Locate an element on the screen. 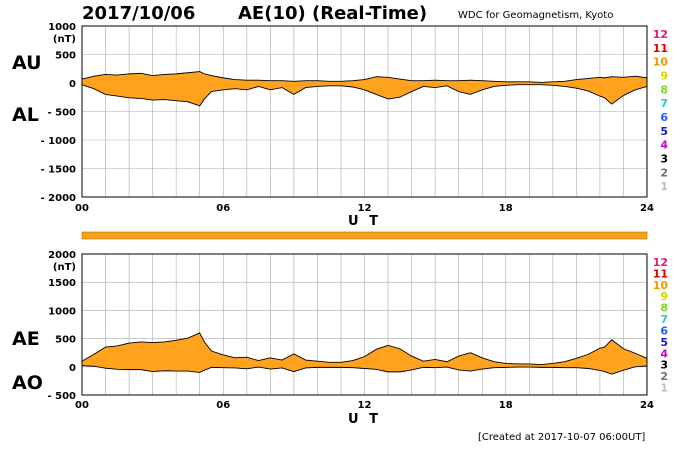 The image size is (700, 450). series-line-al is located at coordinates (364, 95).